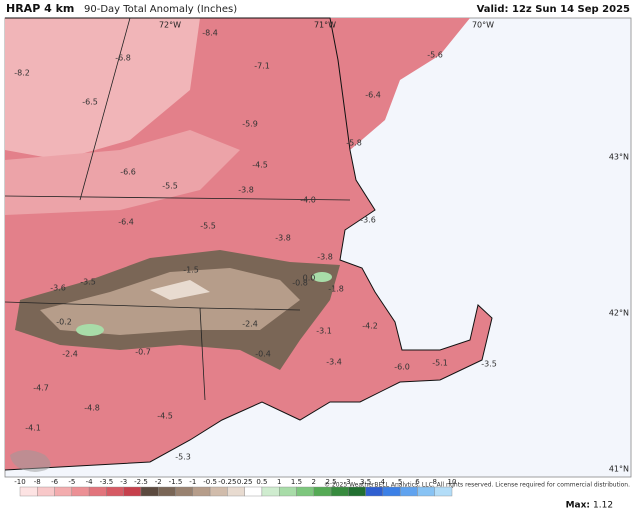 The height and width of the screenshot is (522, 636). Describe the element at coordinates (330, 482) in the screenshot. I see `colorbar-label: 2.5` at that location.